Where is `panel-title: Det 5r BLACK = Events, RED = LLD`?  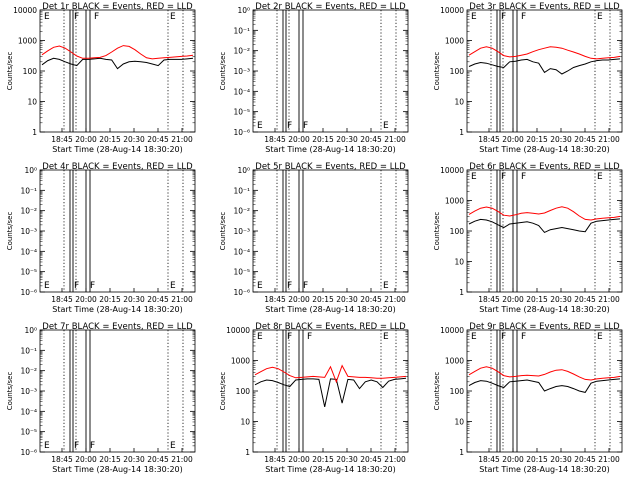
panel-title: Det 5r BLACK = Events, RED = LLD is located at coordinates (330, 167).